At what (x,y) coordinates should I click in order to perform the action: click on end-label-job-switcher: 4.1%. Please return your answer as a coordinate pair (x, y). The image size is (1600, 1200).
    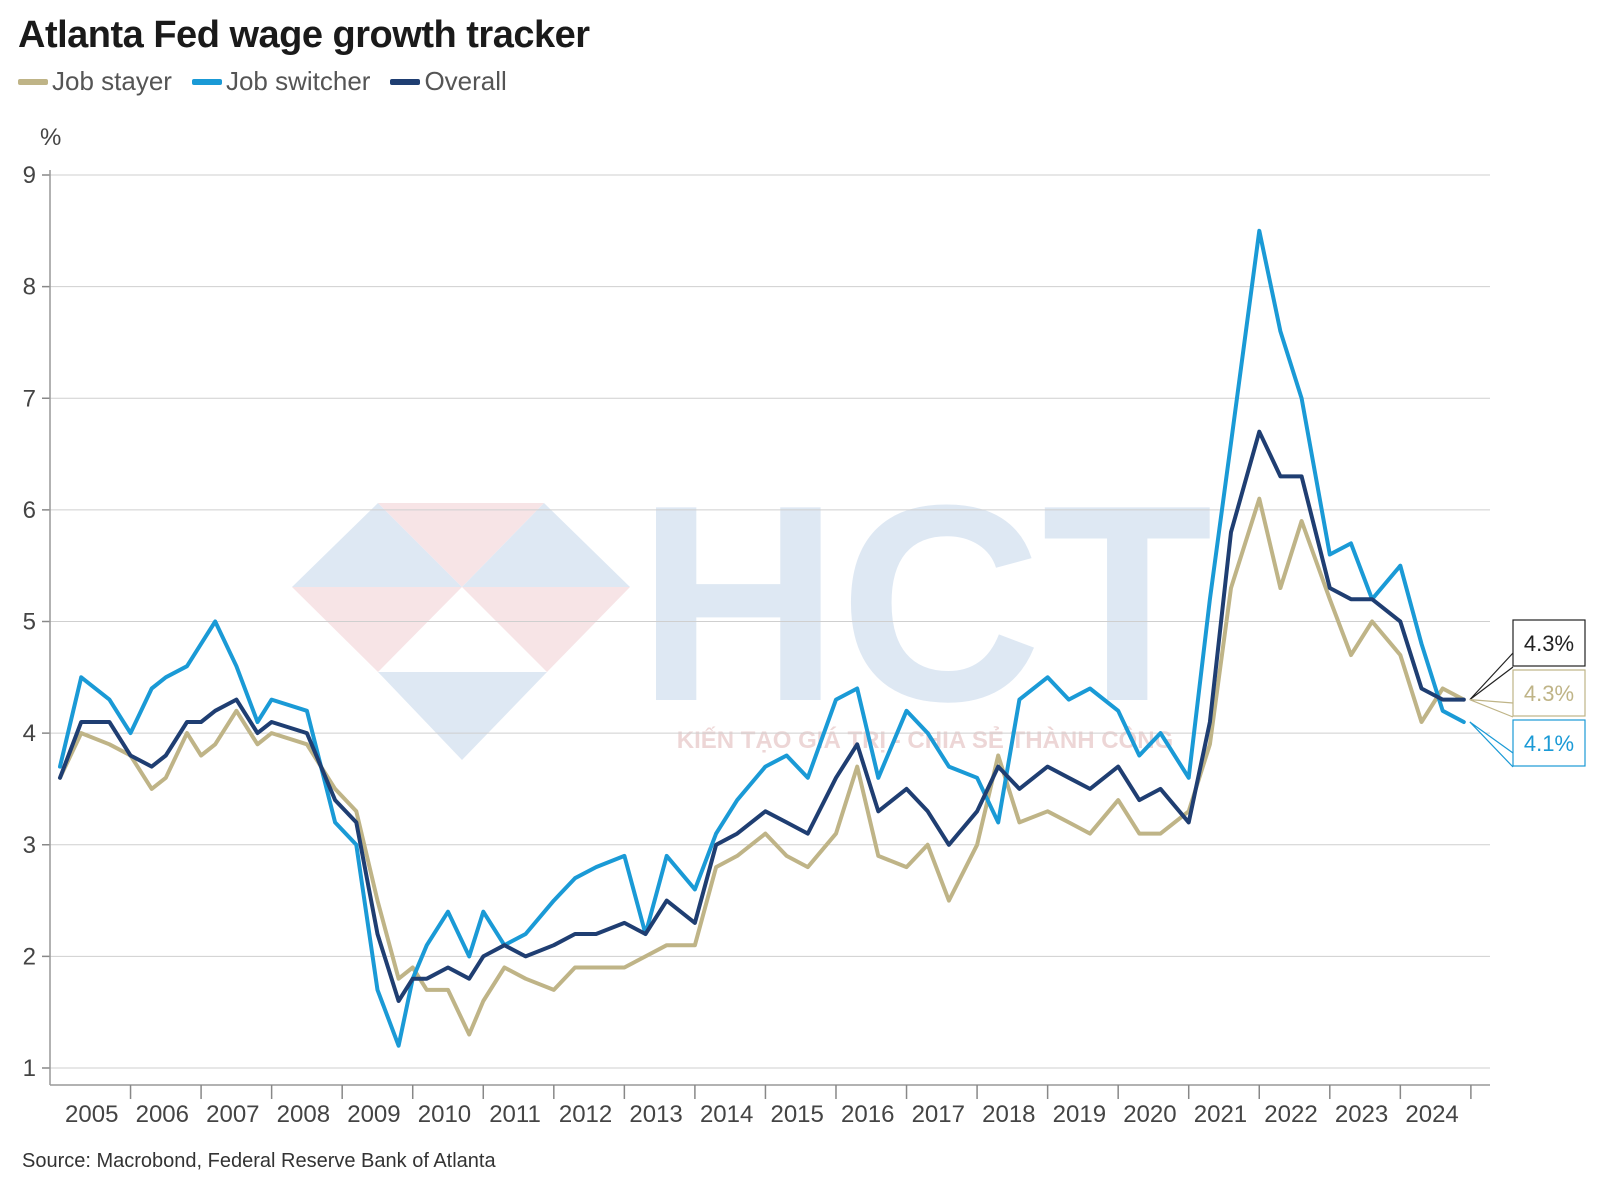
    Looking at the image, I should click on (1549, 743).